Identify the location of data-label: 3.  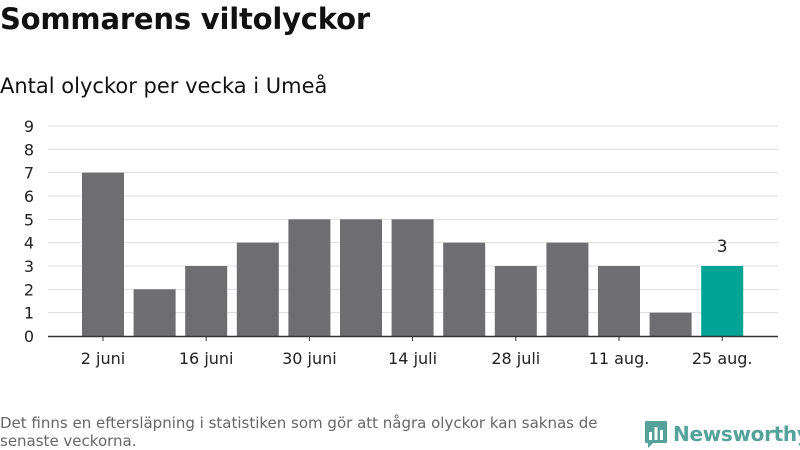
(722, 247).